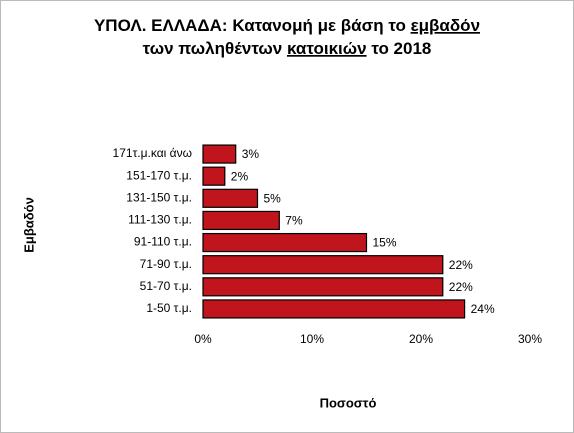 This screenshot has width=574, height=433. I want to click on chart-title: των πωληθέντων κατοικιών το 2018, so click(287, 48).